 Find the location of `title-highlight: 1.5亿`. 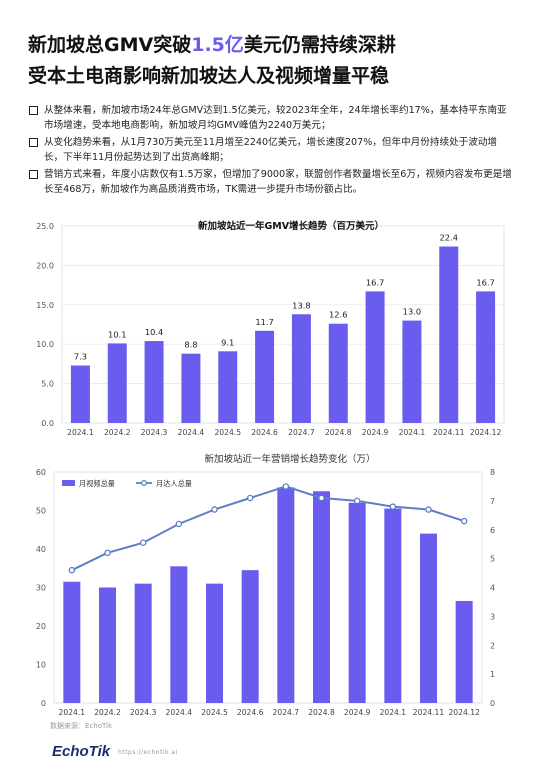

title-highlight: 1.5亿 is located at coordinates (217, 45).